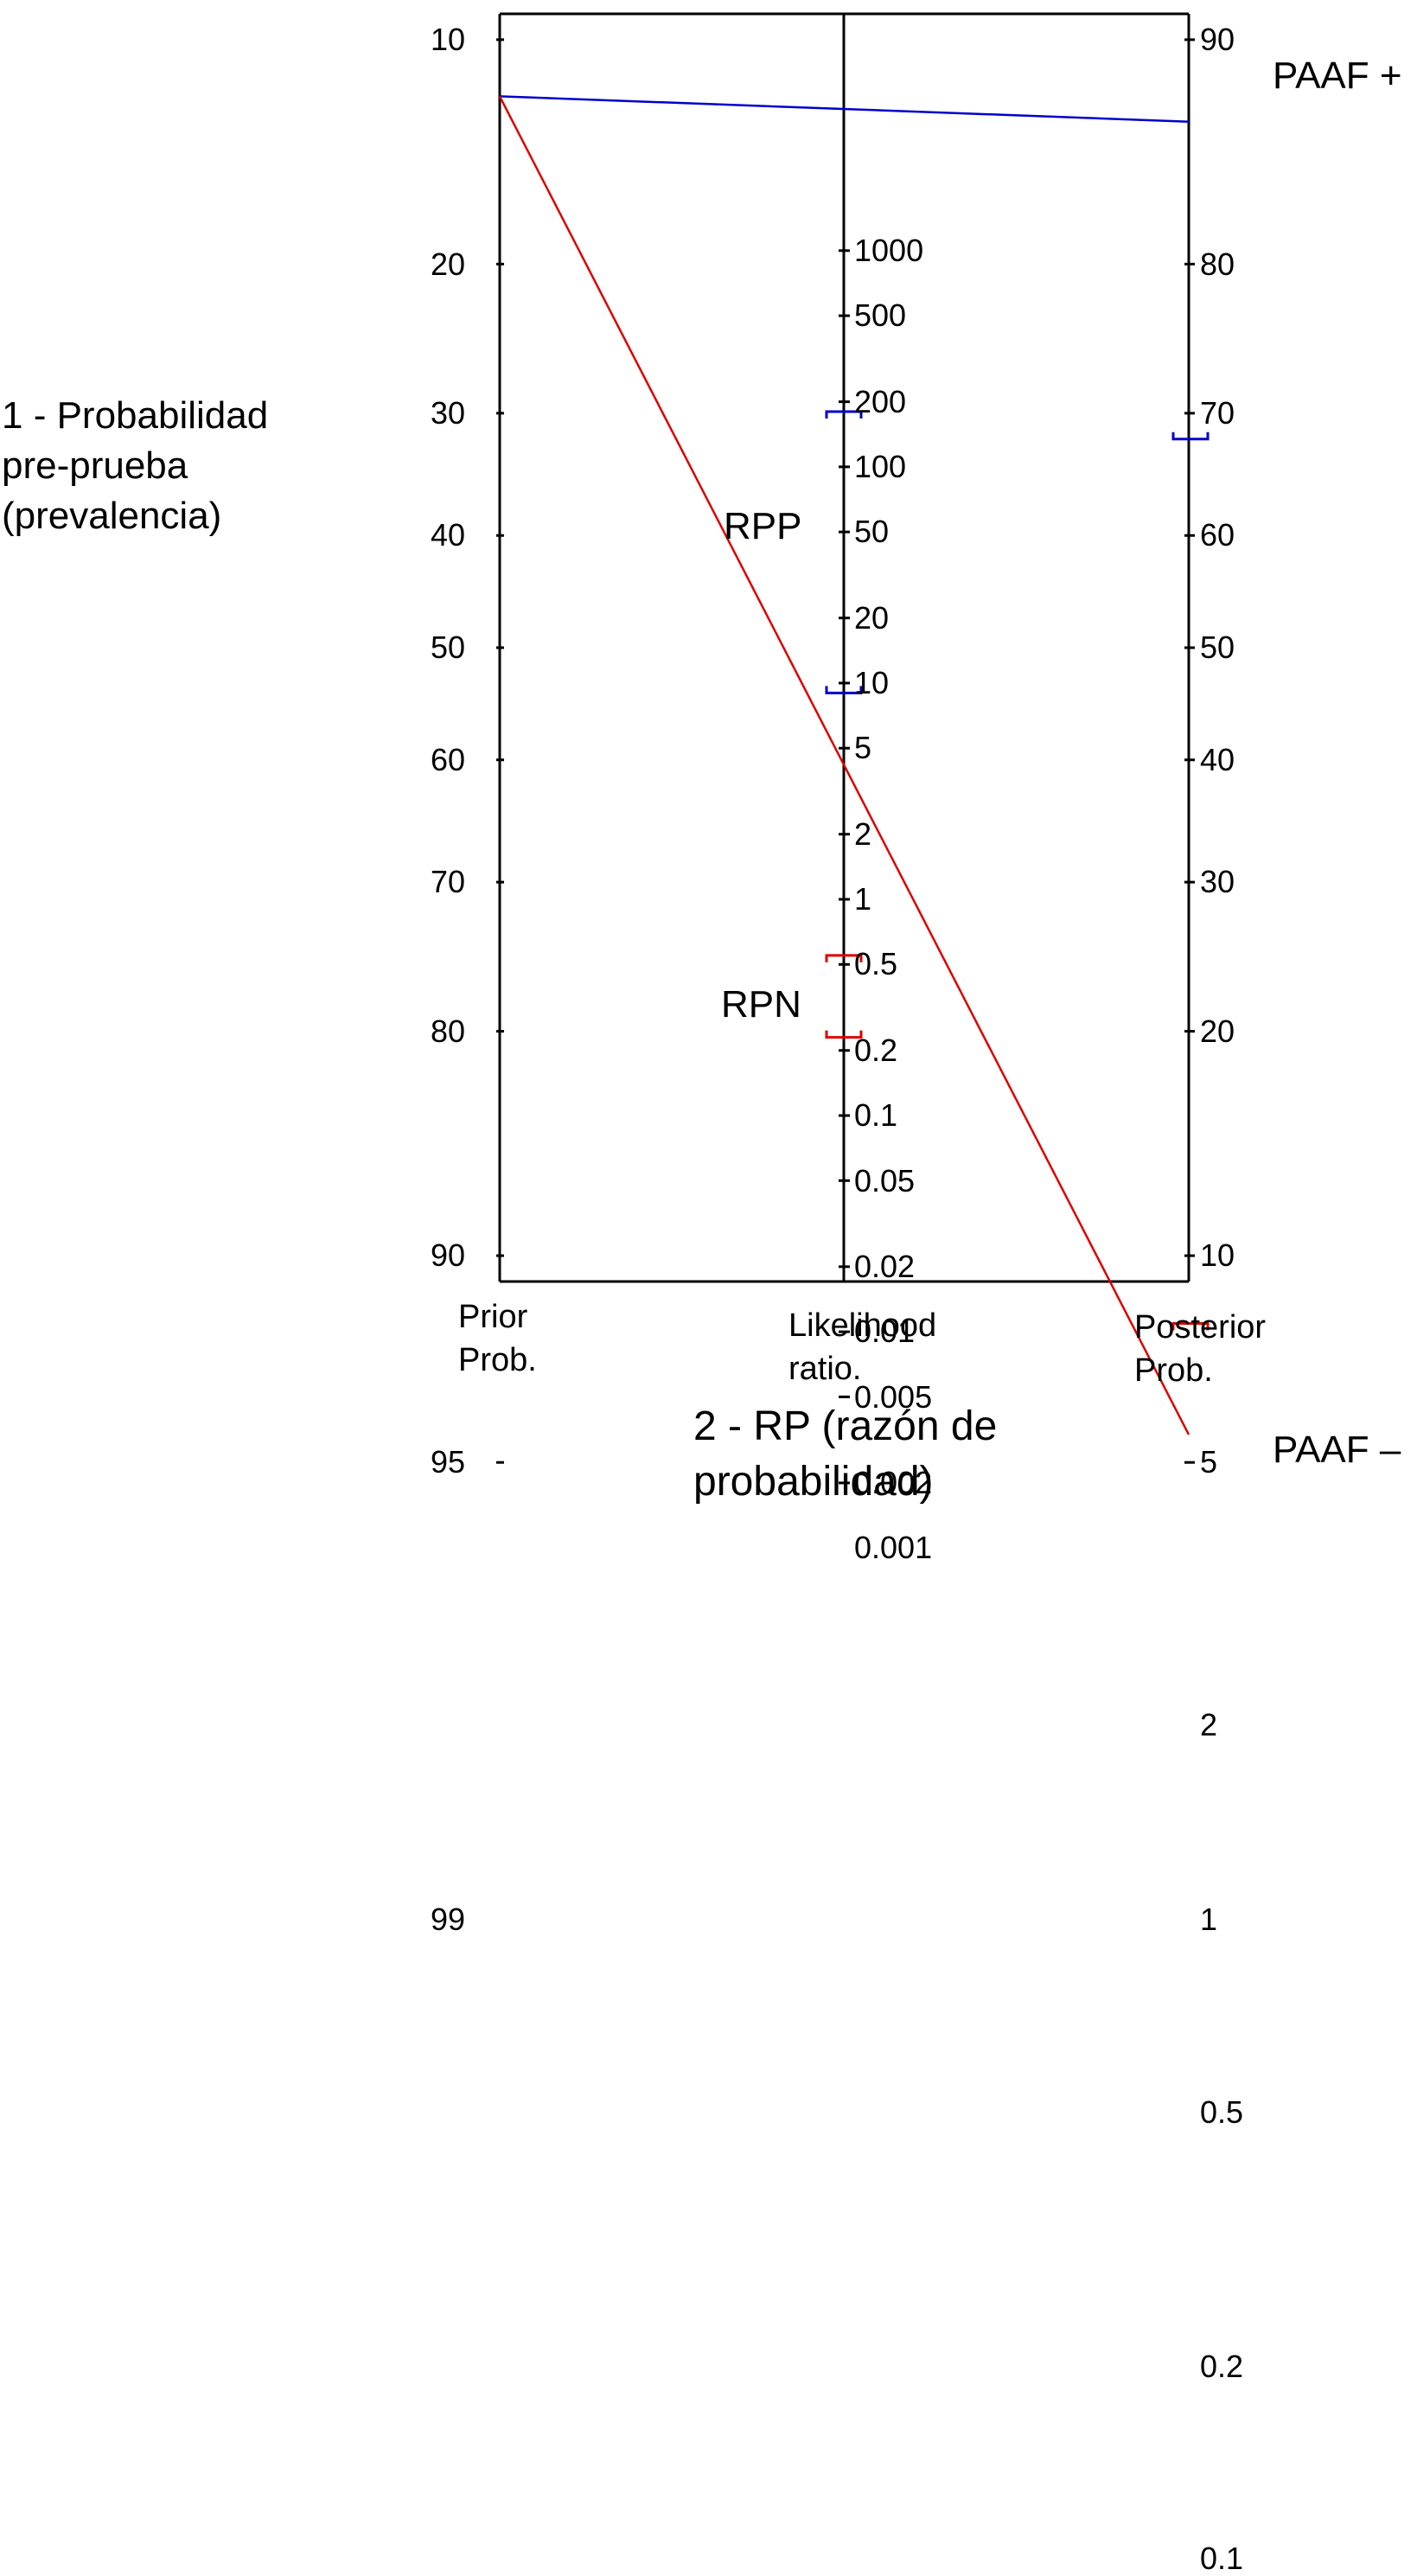 This screenshot has height=2576, width=1417. What do you see at coordinates (1217, 535) in the screenshot?
I see `posterior-tick-label: 60` at bounding box center [1217, 535].